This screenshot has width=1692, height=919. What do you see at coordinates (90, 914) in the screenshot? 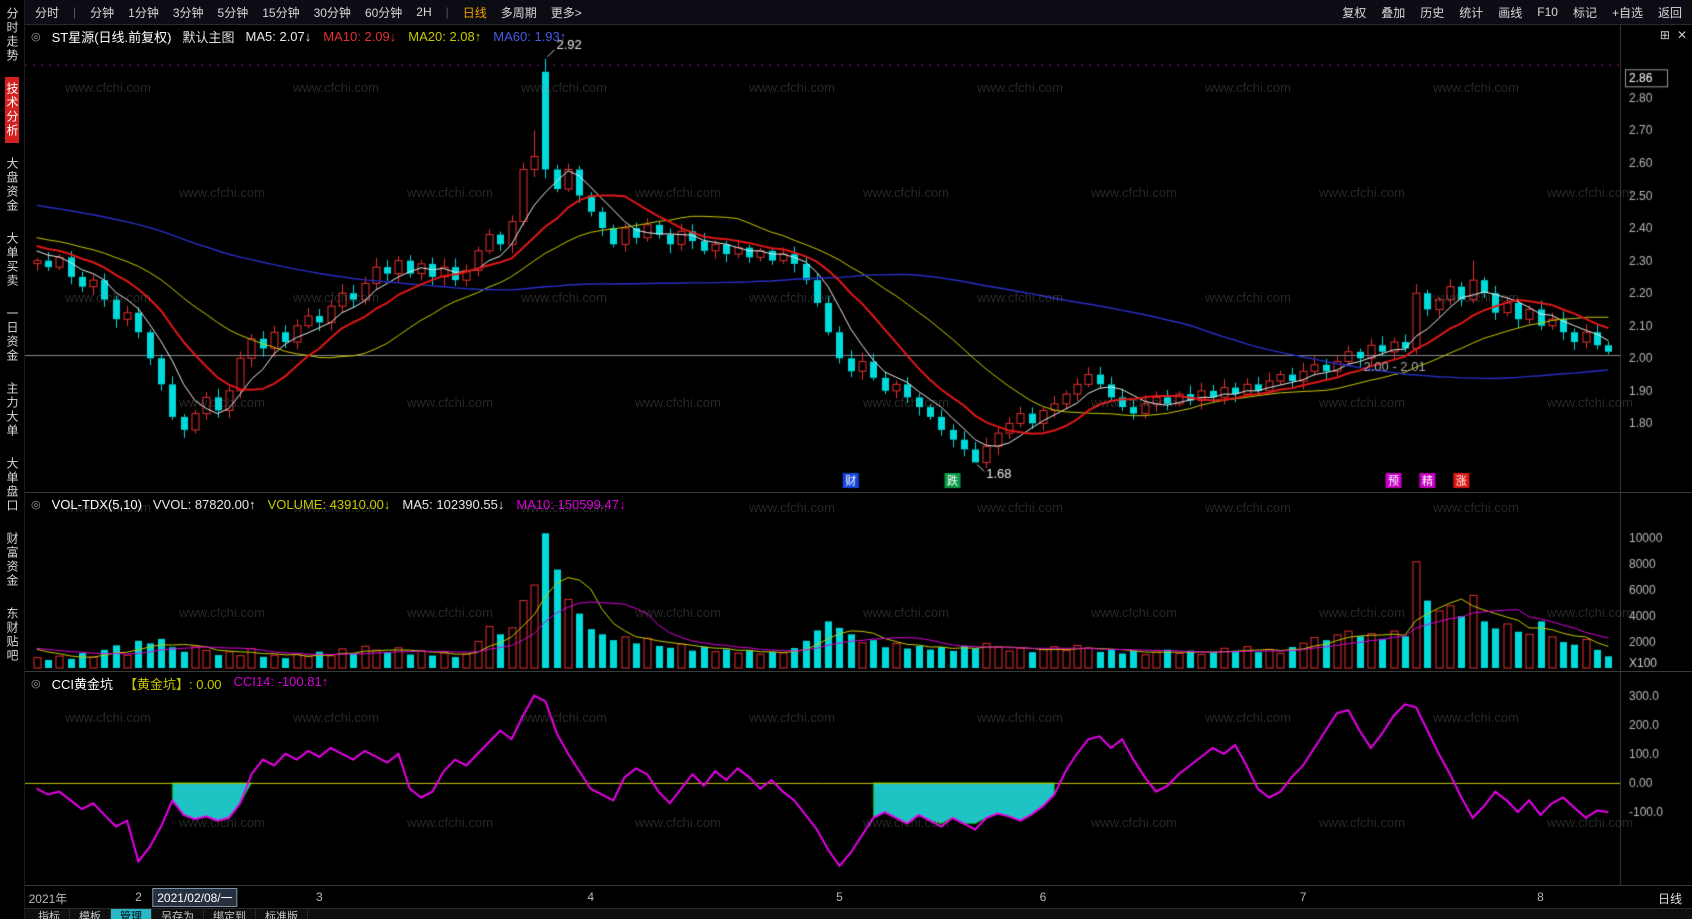
I see `statusbar-item-模板: 模板` at bounding box center [90, 914].